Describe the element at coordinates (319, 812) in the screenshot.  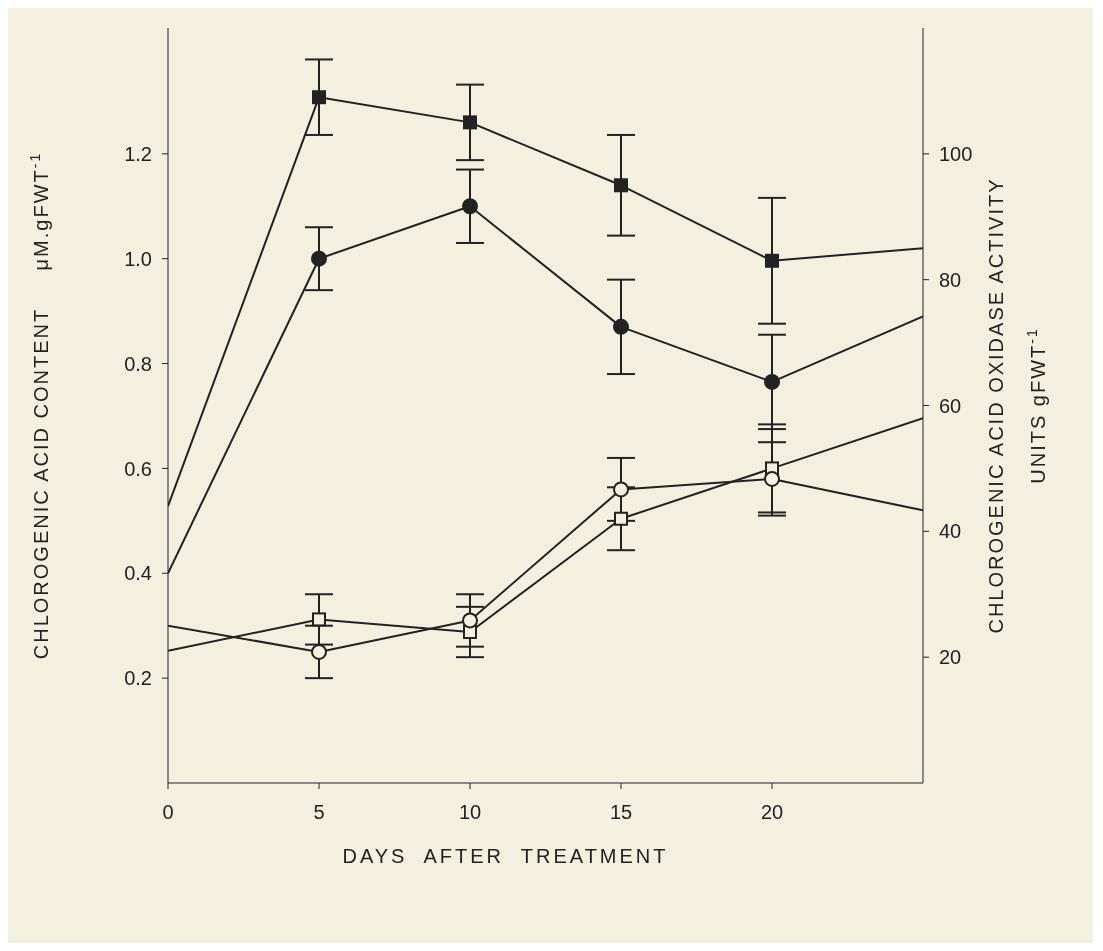
I see `x-tick-label: 5` at that location.